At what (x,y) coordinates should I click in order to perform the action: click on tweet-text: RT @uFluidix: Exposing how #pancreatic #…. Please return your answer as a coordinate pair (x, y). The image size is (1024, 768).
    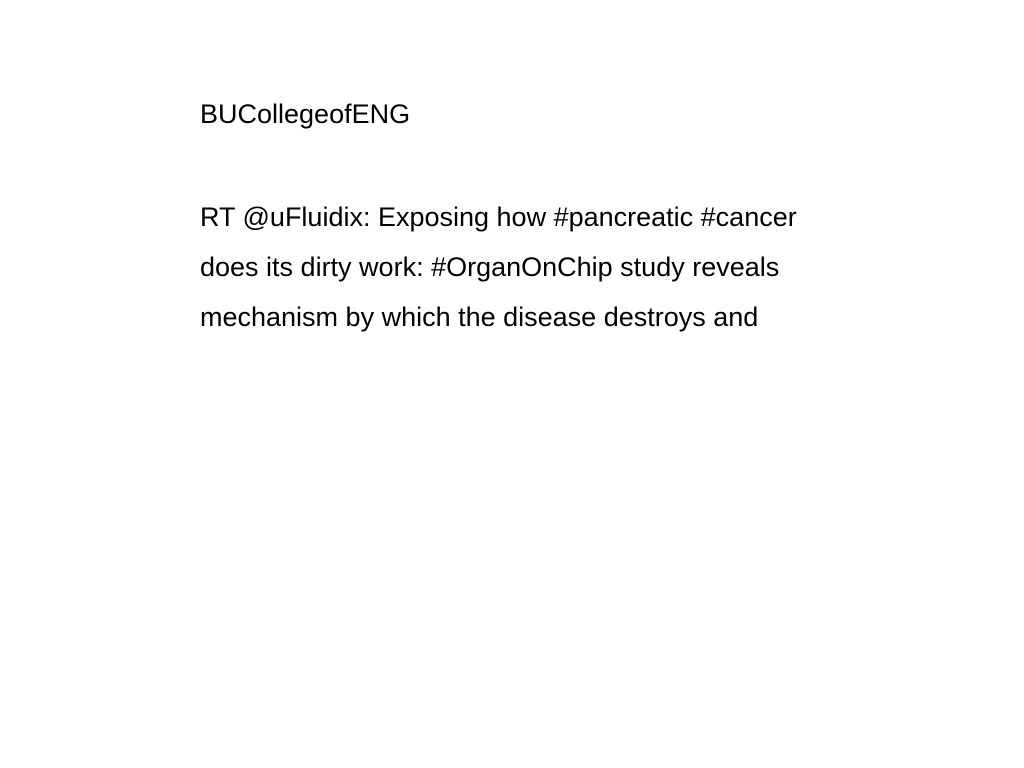
    Looking at the image, I should click on (530, 267).